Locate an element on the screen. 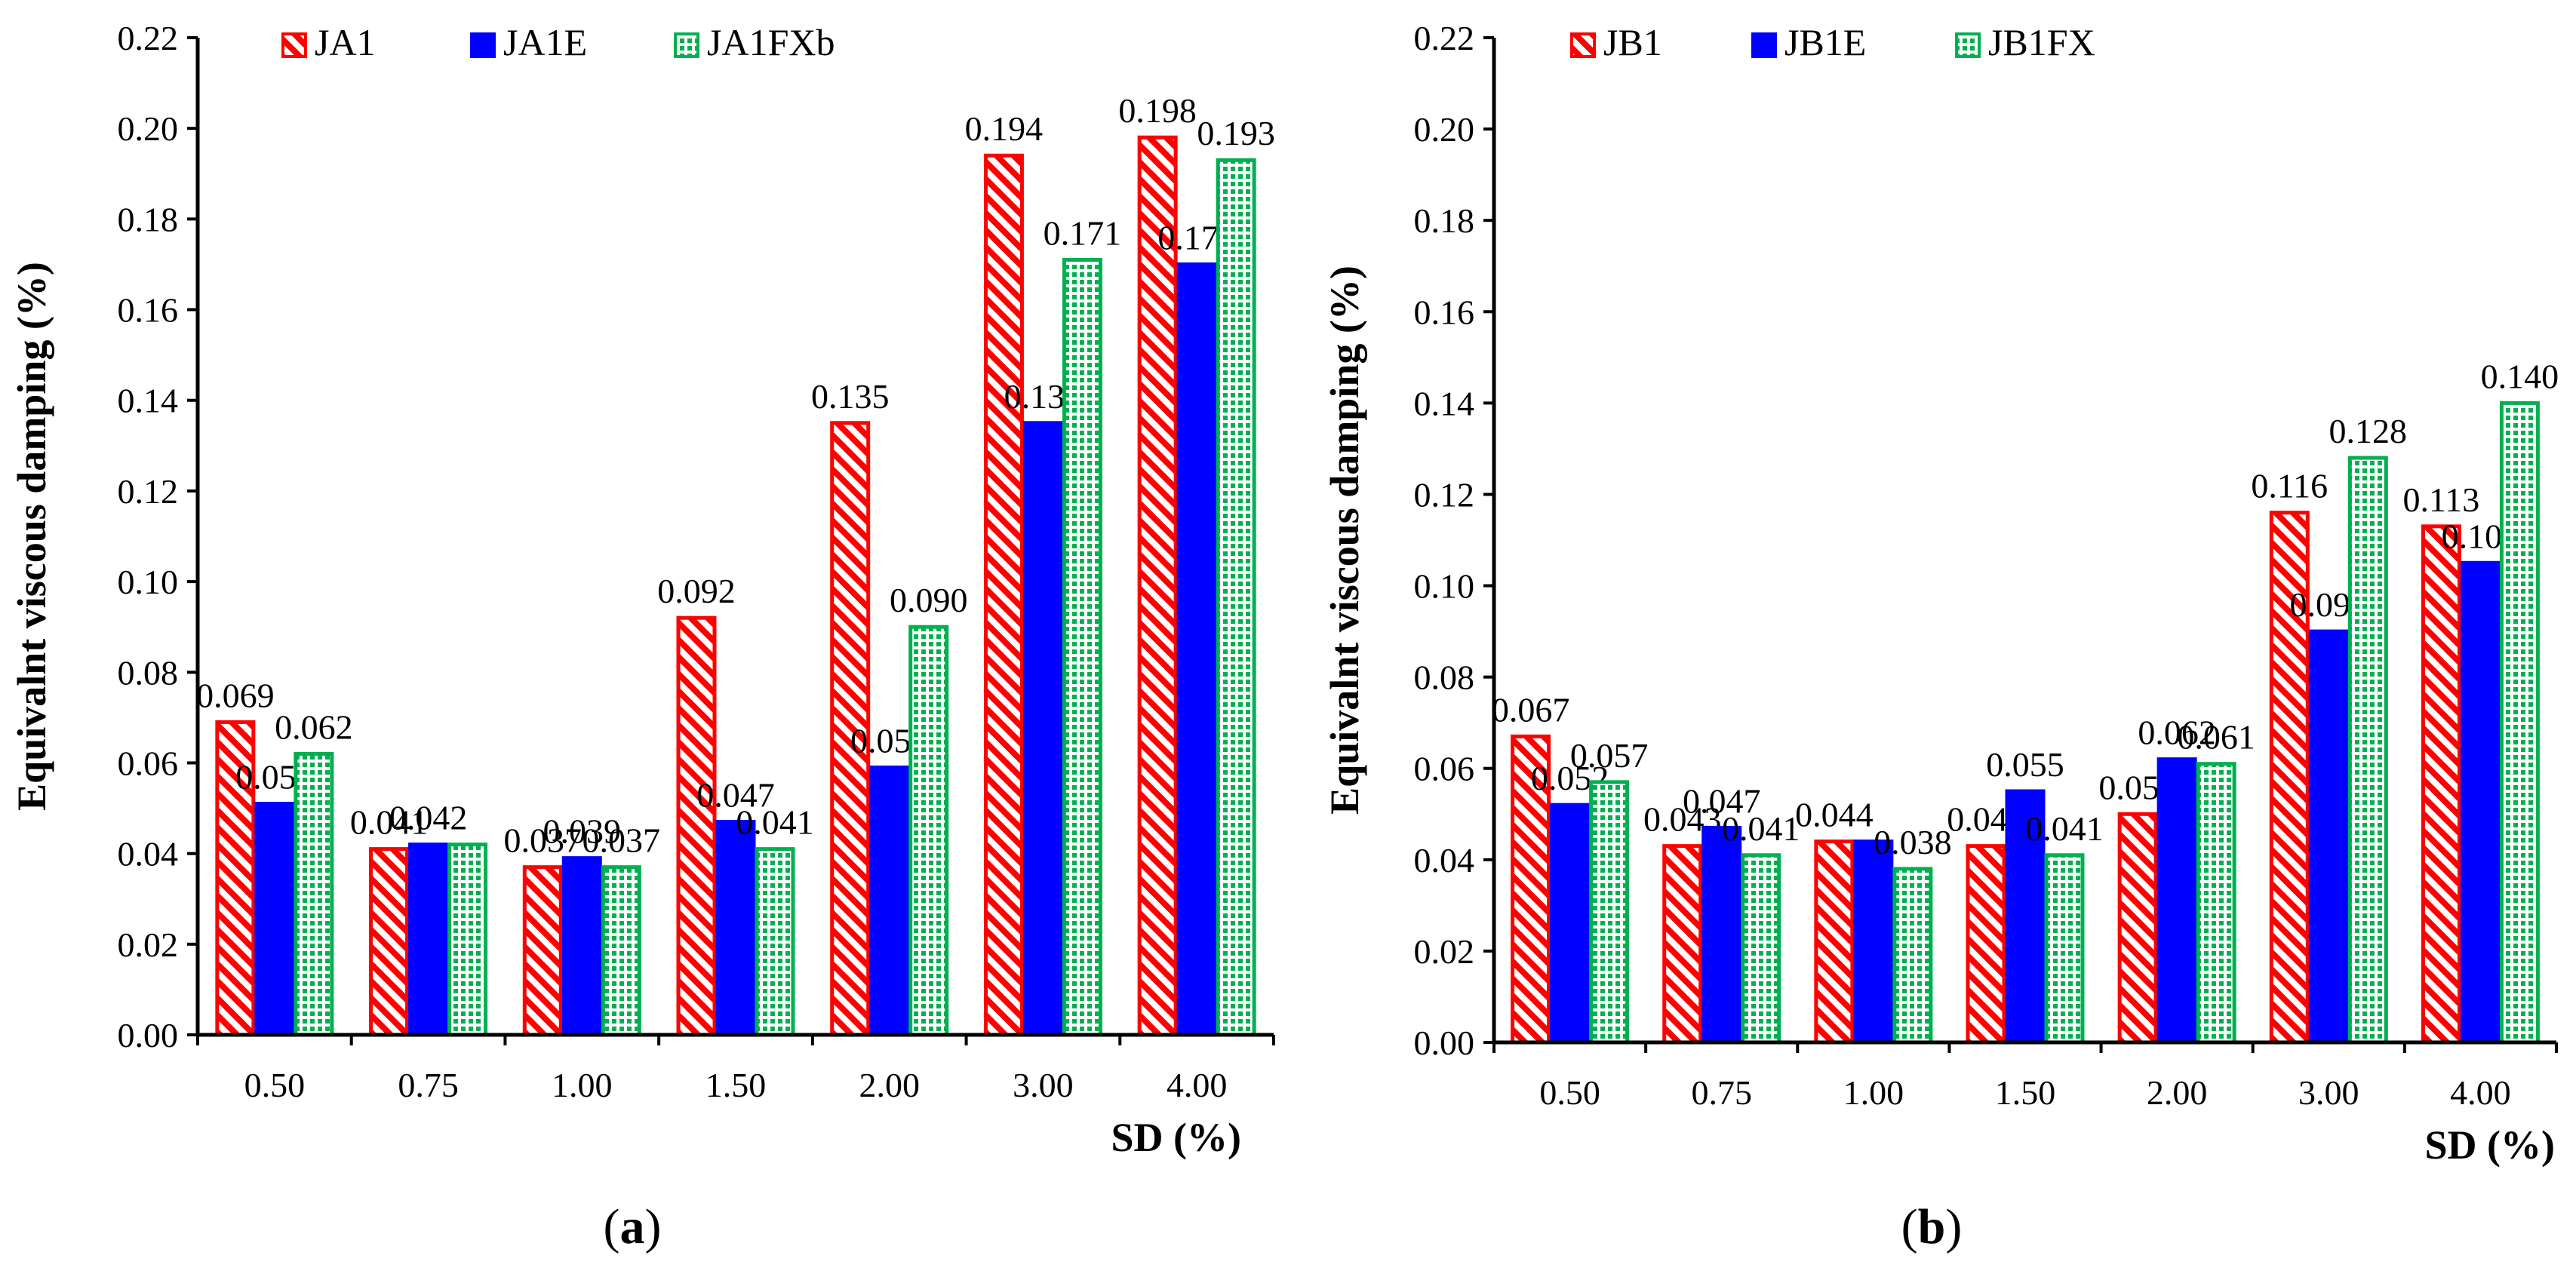 Image resolution: width=2576 pixels, height=1283 pixels. data-label-JB1E-2.00: 0.062 is located at coordinates (2177, 733).